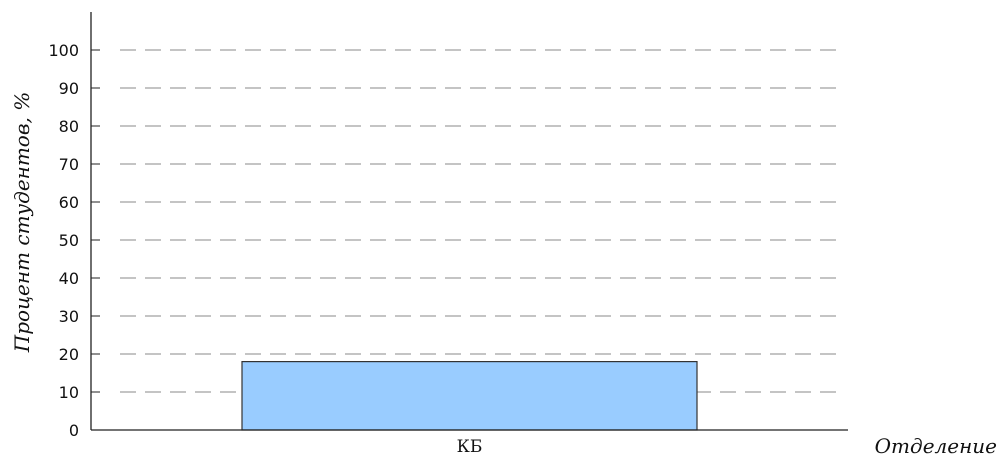 The image size is (1000, 457). I want to click on y-tick-label-40: 40, so click(69, 278).